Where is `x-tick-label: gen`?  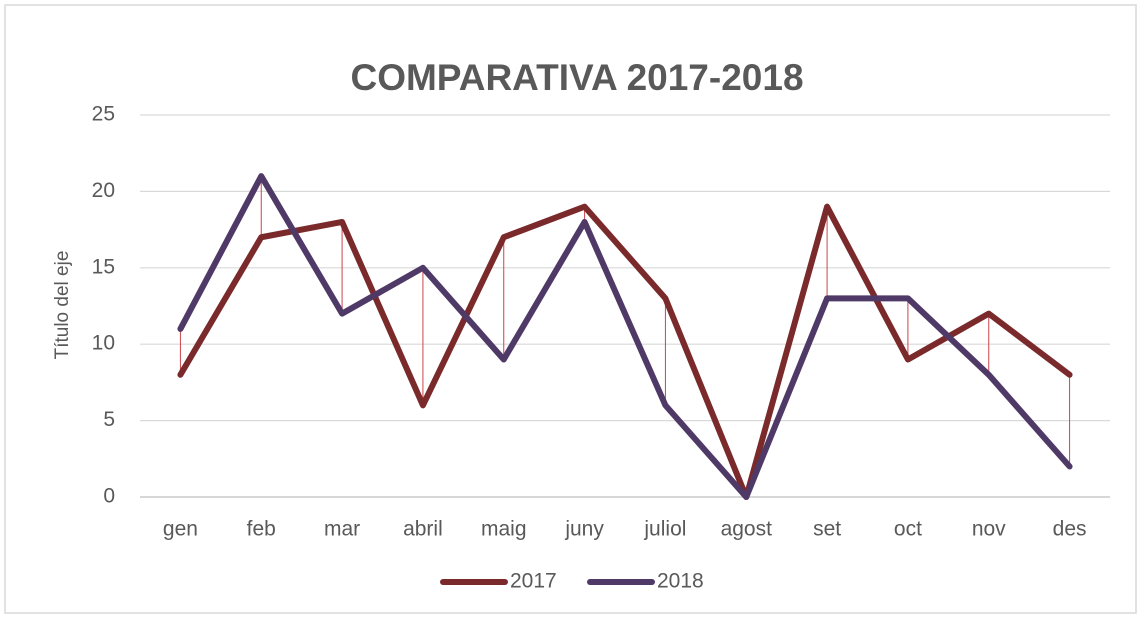
x-tick-label: gen is located at coordinates (180, 529).